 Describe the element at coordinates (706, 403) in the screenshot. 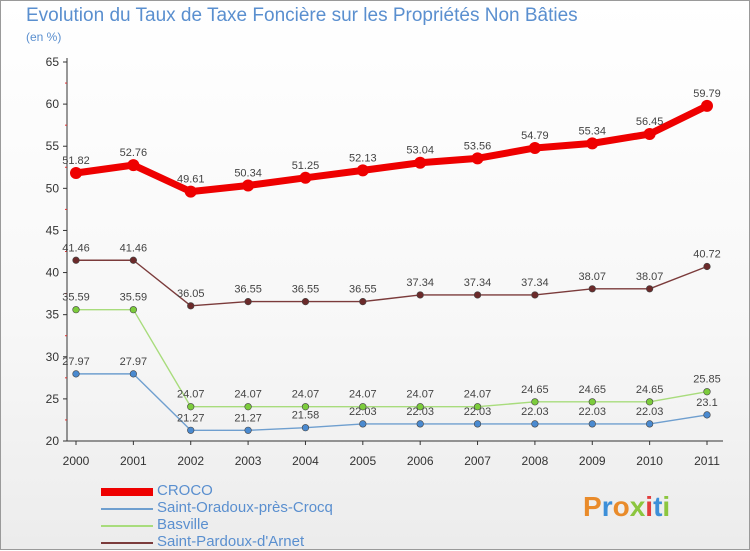

I see `data-label: 23.1` at that location.